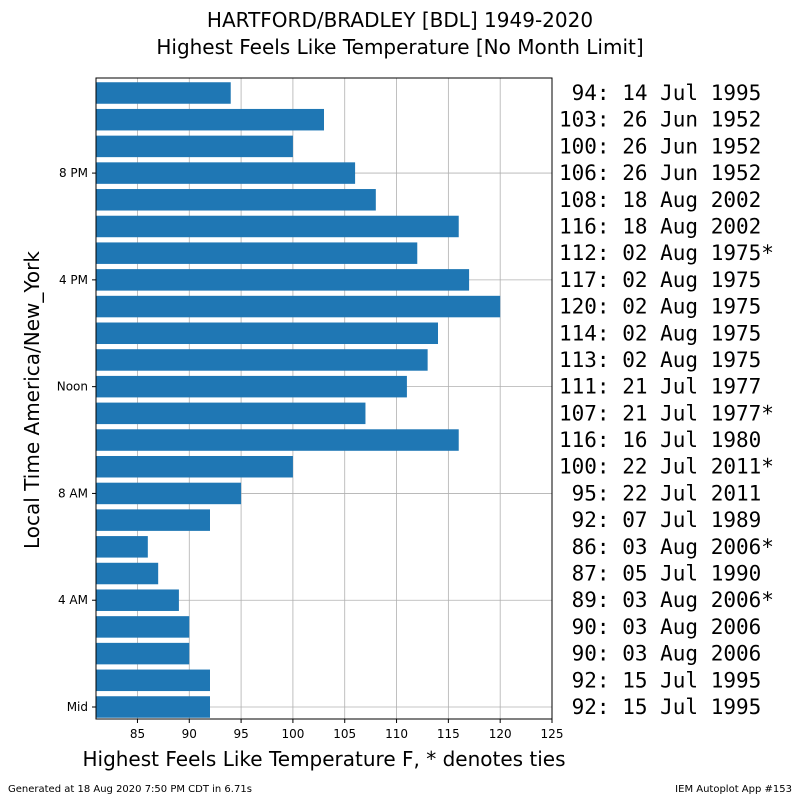 This screenshot has width=800, height=800. I want to click on x-ticks: 85 90 95 100 105 110 115 120 125, so click(347, 730).